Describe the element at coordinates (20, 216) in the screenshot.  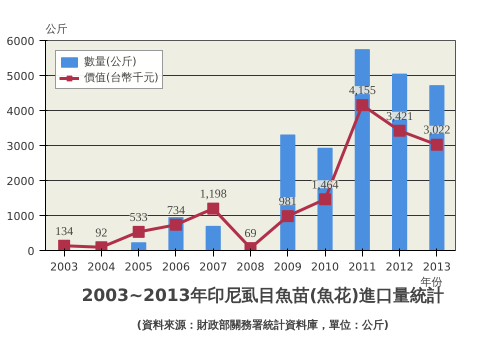
I see `y-tick-label: 1000` at that location.